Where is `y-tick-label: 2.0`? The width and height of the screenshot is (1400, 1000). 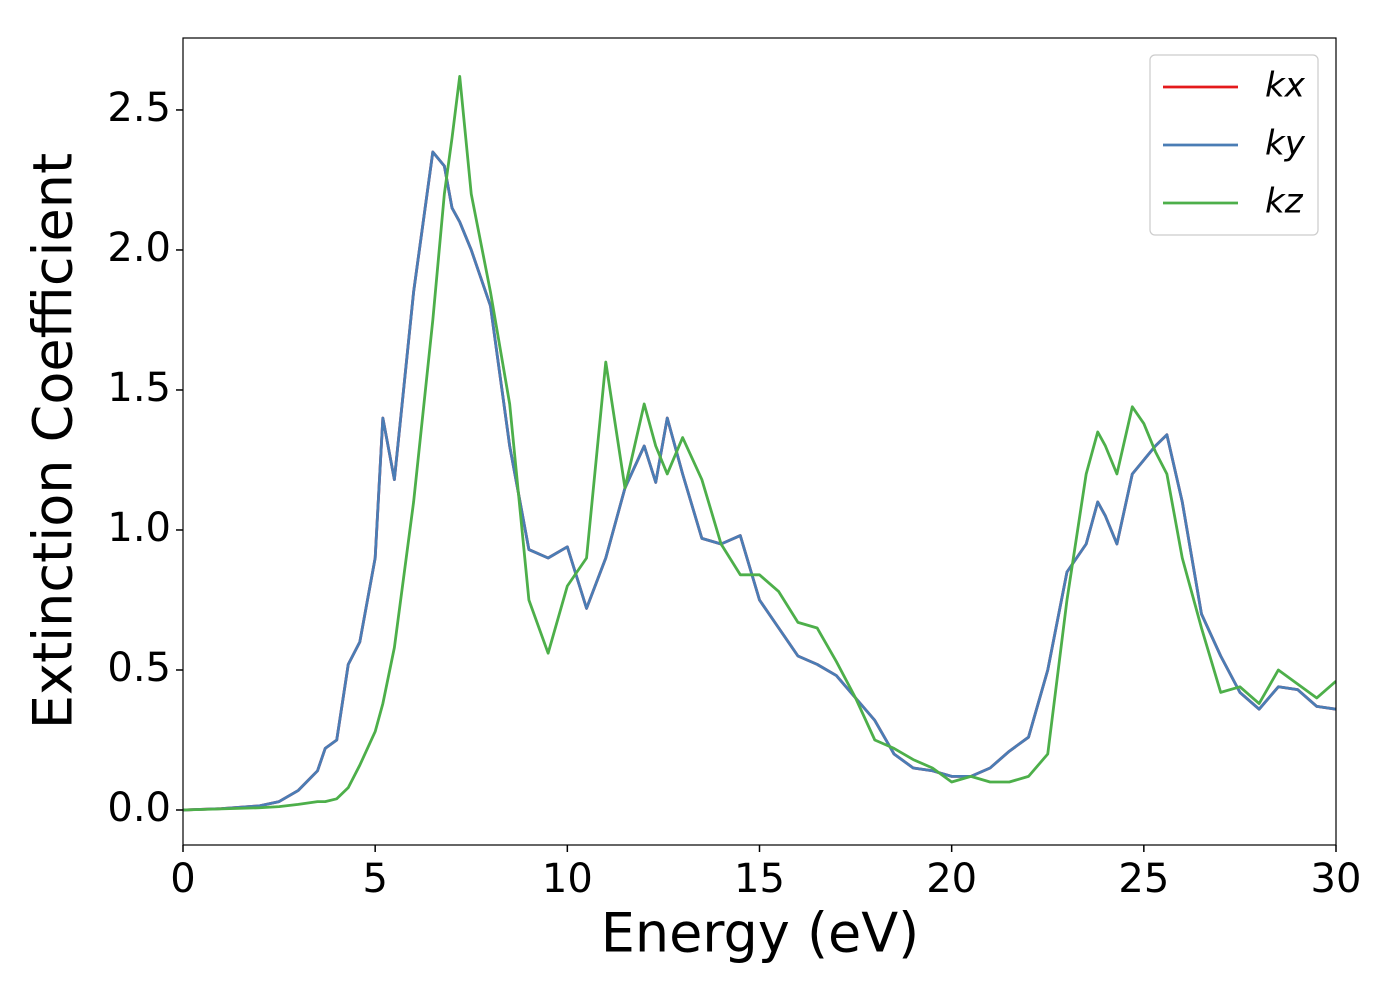
y-tick-label: 2.0 is located at coordinates (139, 248).